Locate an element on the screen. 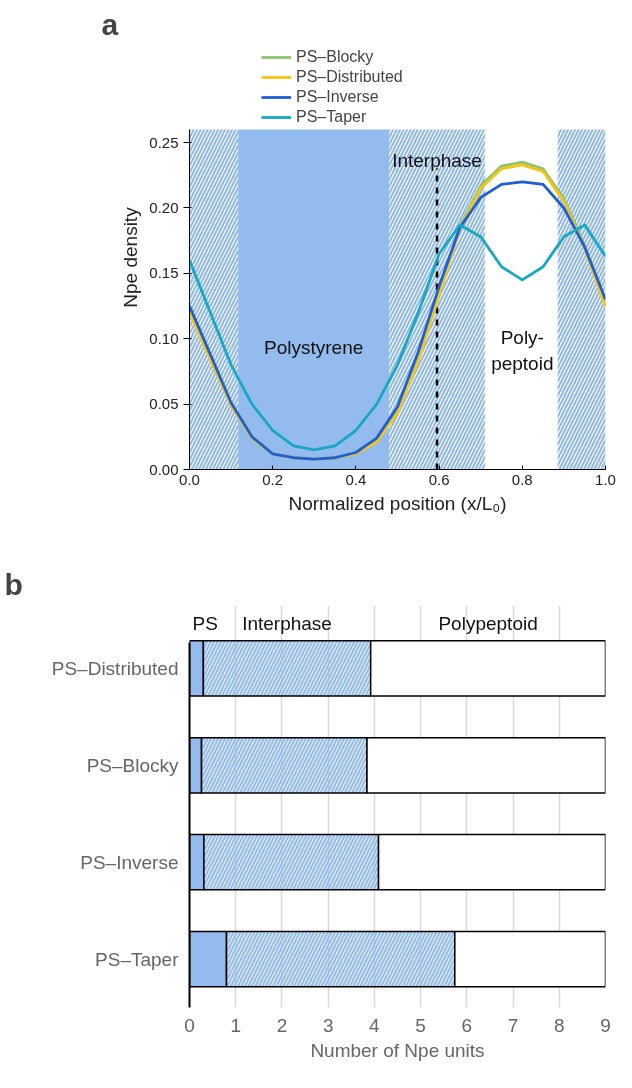 This screenshot has width=632, height=1088. legend-label: PS–Taper is located at coordinates (331, 117).